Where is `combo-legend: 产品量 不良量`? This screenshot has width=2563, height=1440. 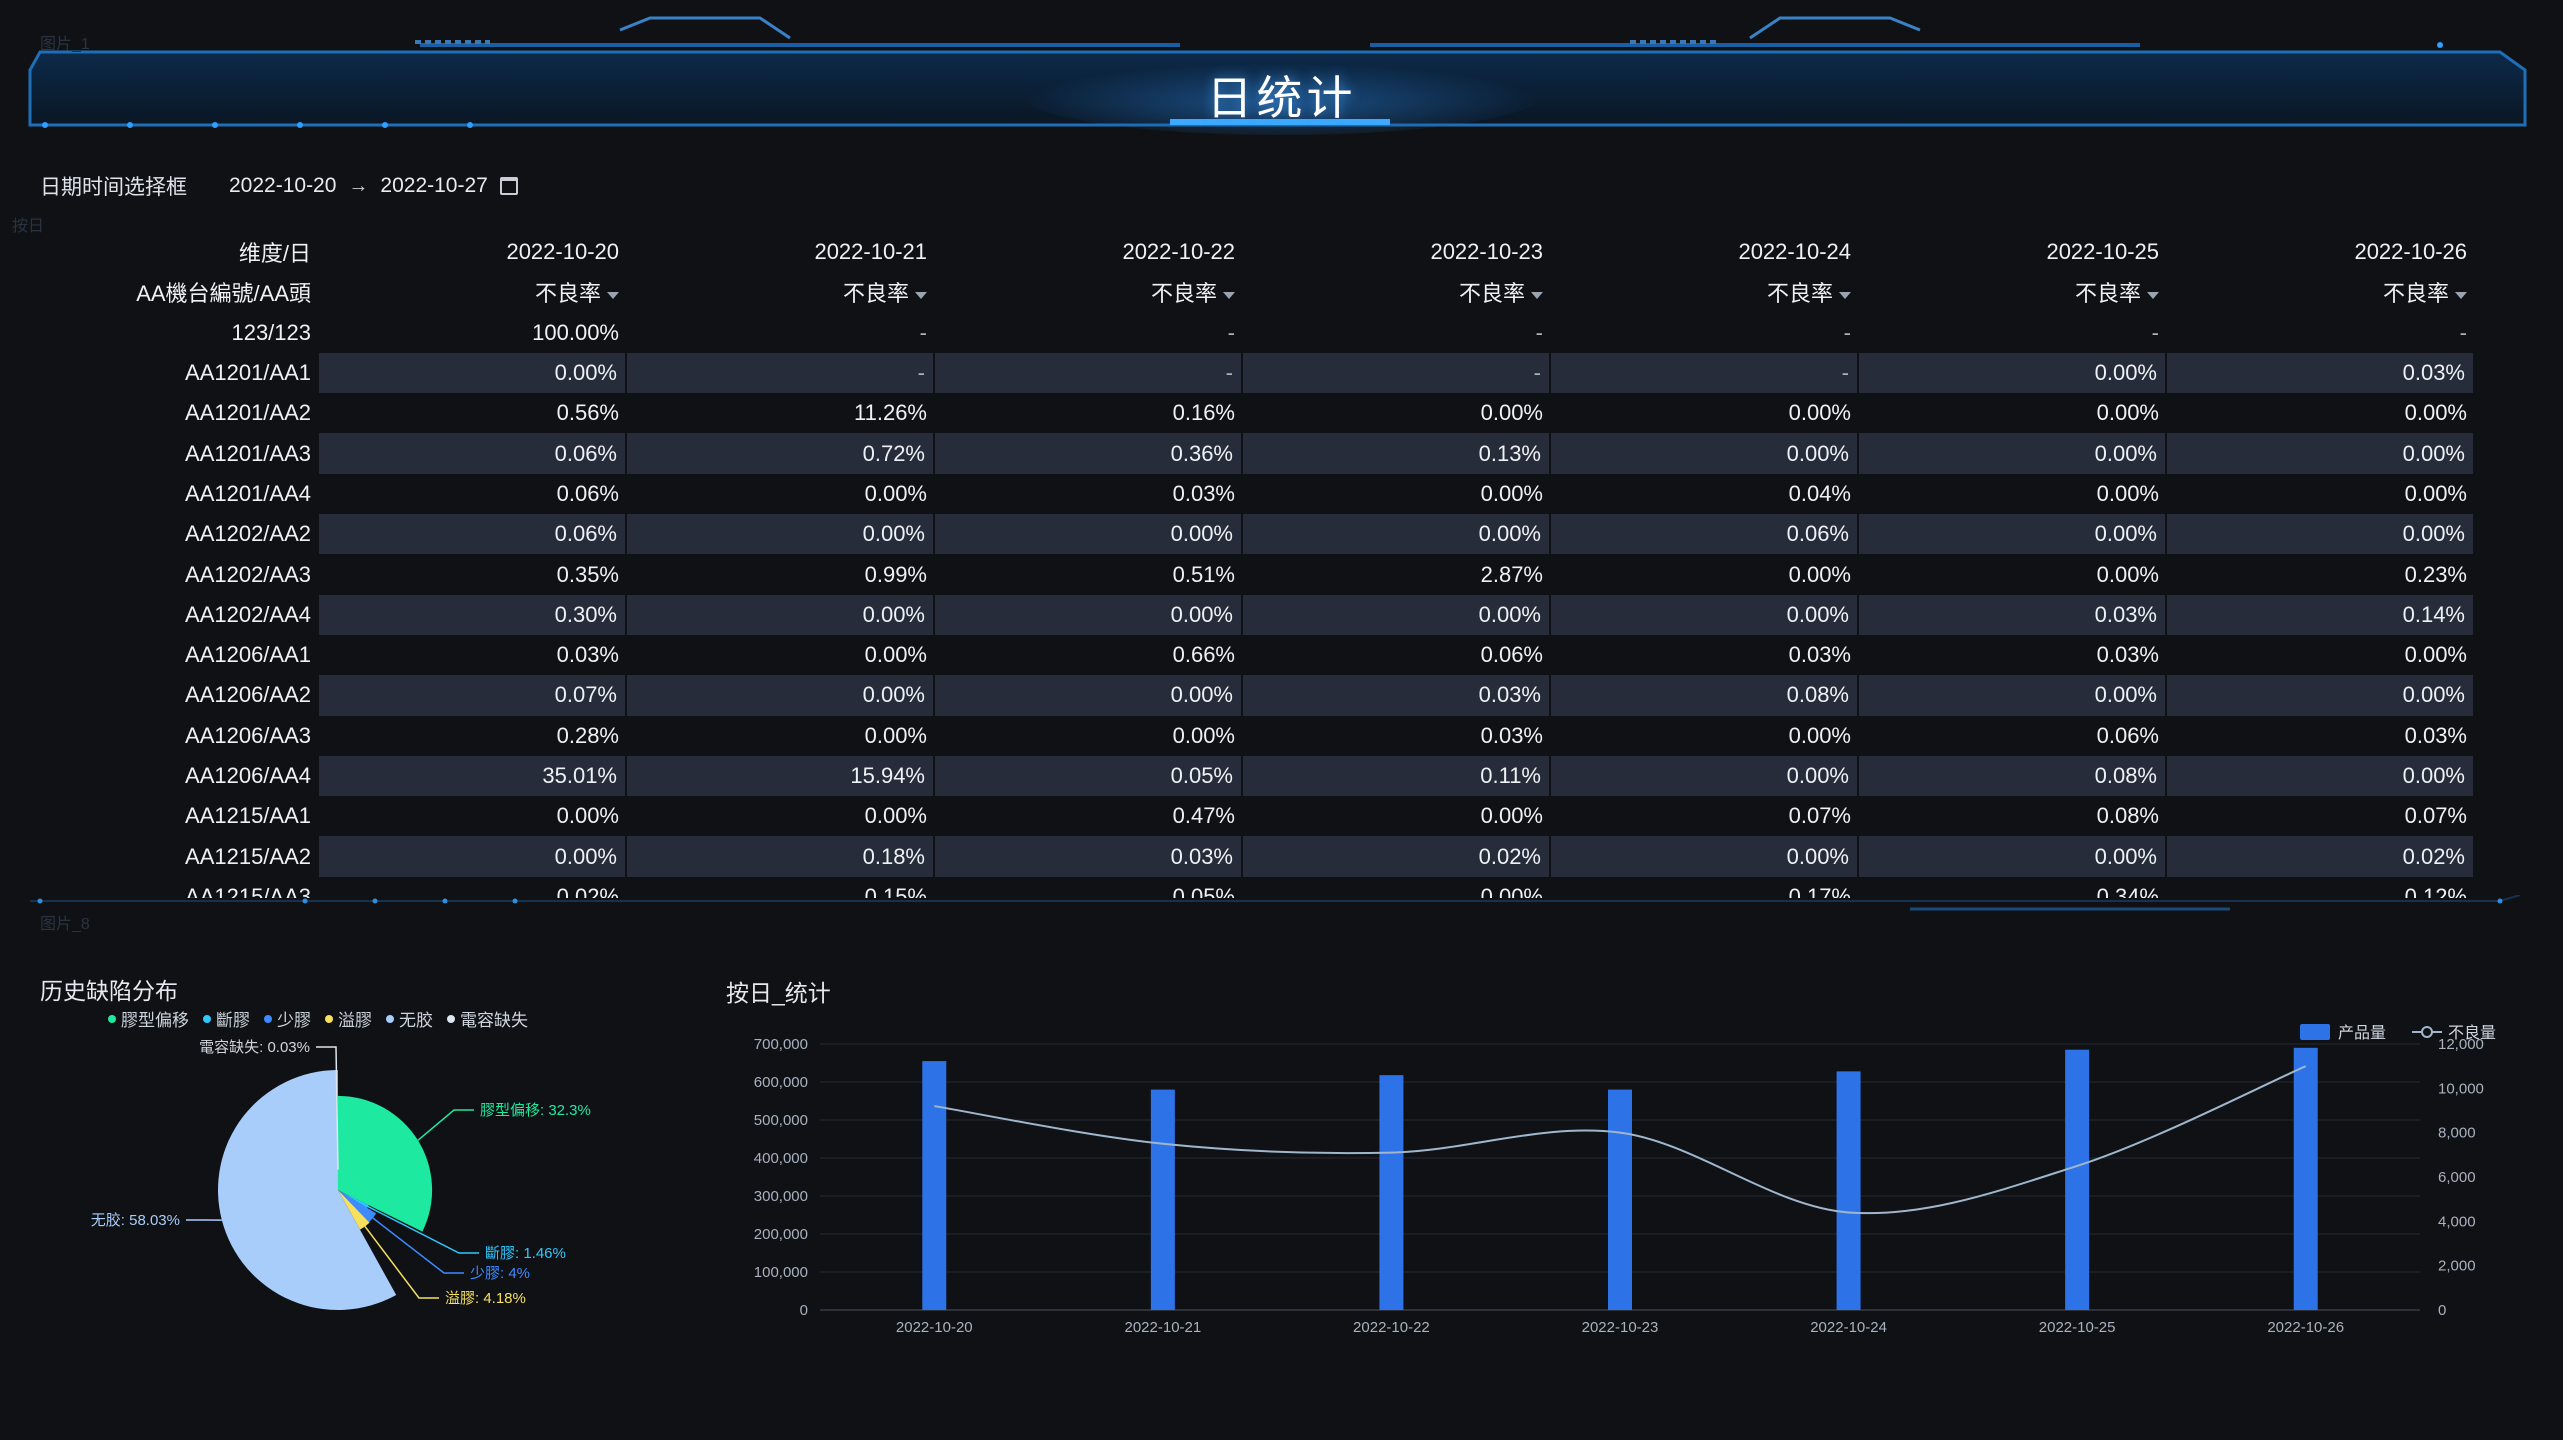 combo-legend: 产品量 不良量 is located at coordinates (2398, 1033).